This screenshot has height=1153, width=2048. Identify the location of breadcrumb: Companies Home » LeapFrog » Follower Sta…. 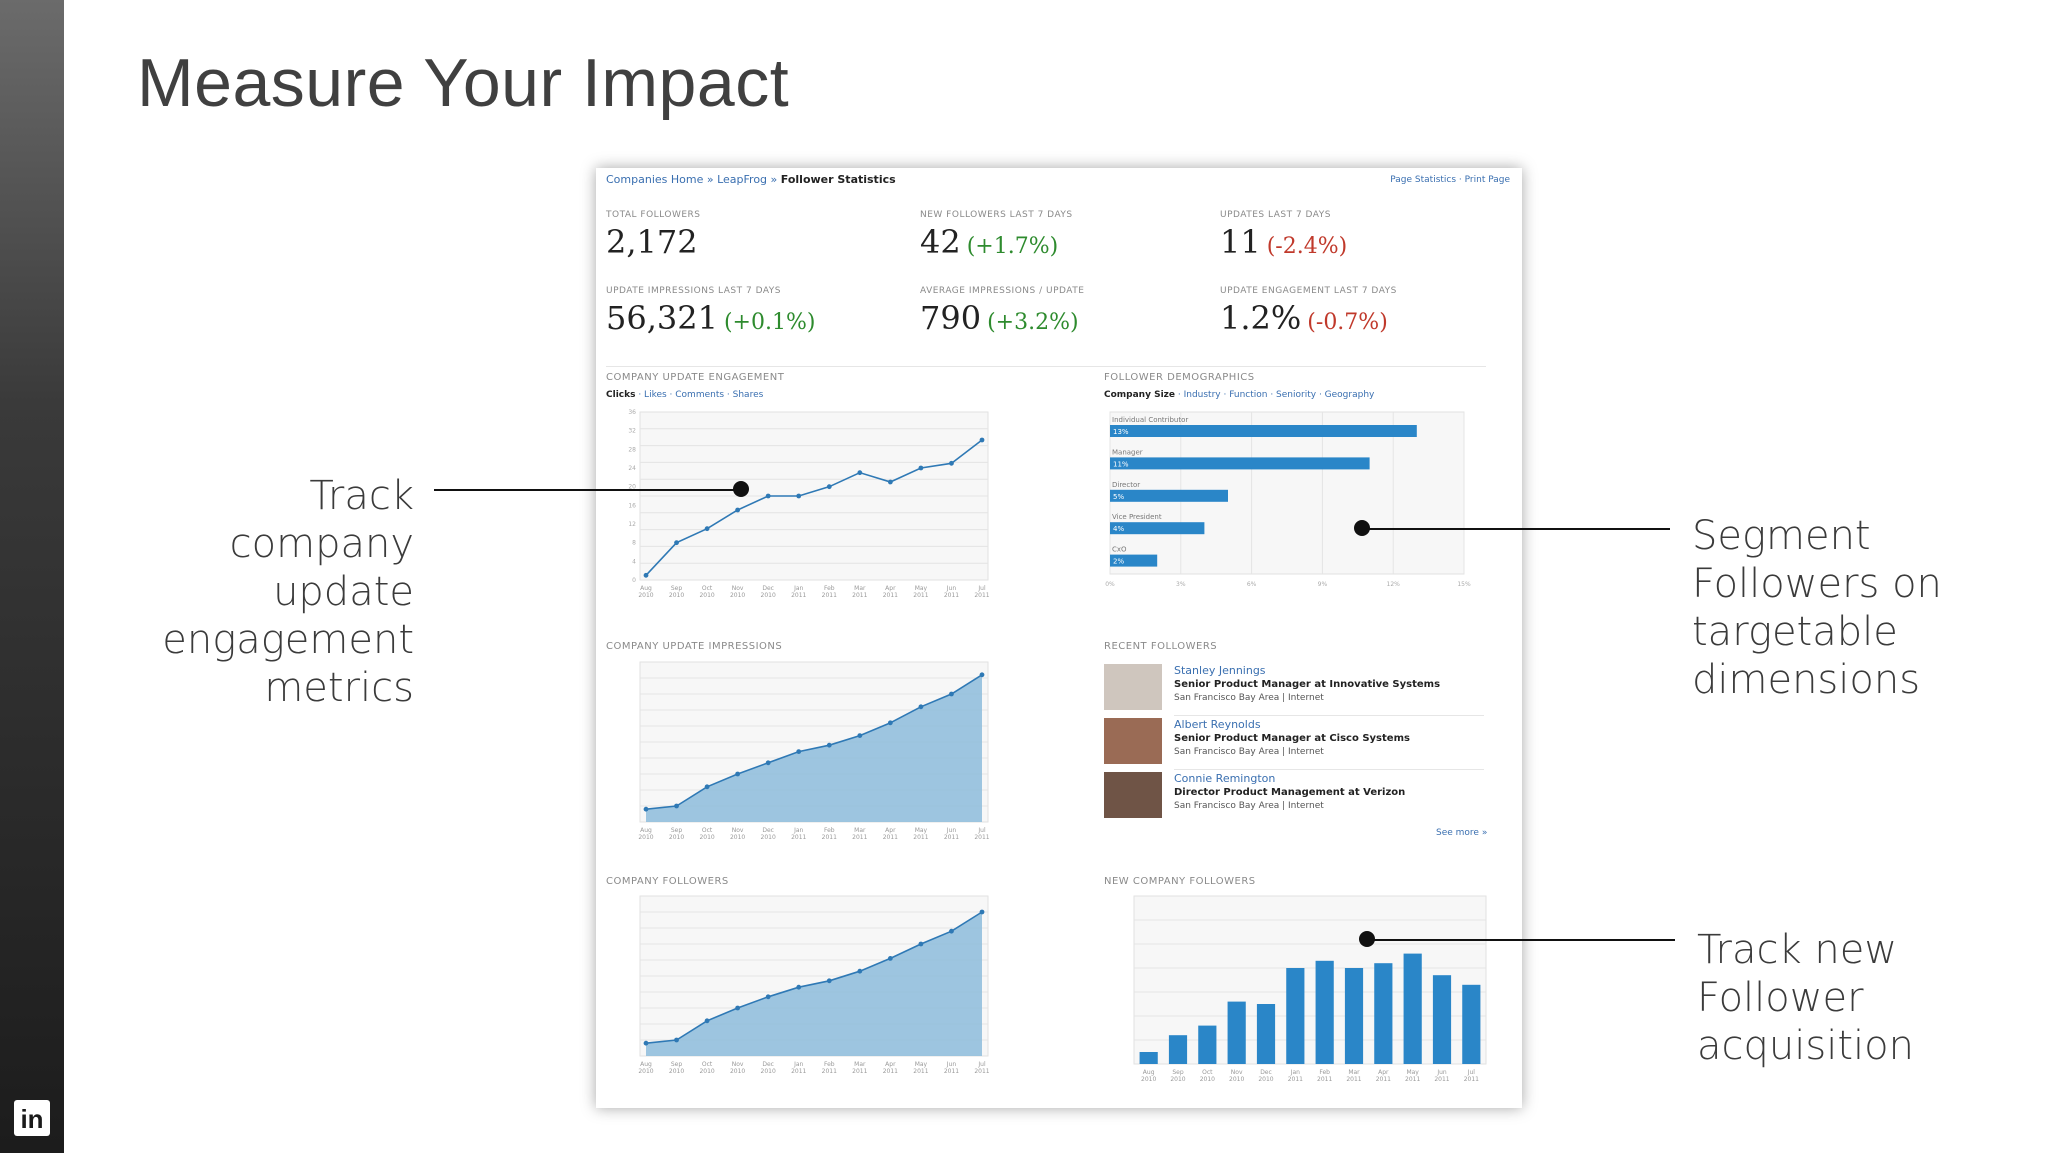
(751, 179).